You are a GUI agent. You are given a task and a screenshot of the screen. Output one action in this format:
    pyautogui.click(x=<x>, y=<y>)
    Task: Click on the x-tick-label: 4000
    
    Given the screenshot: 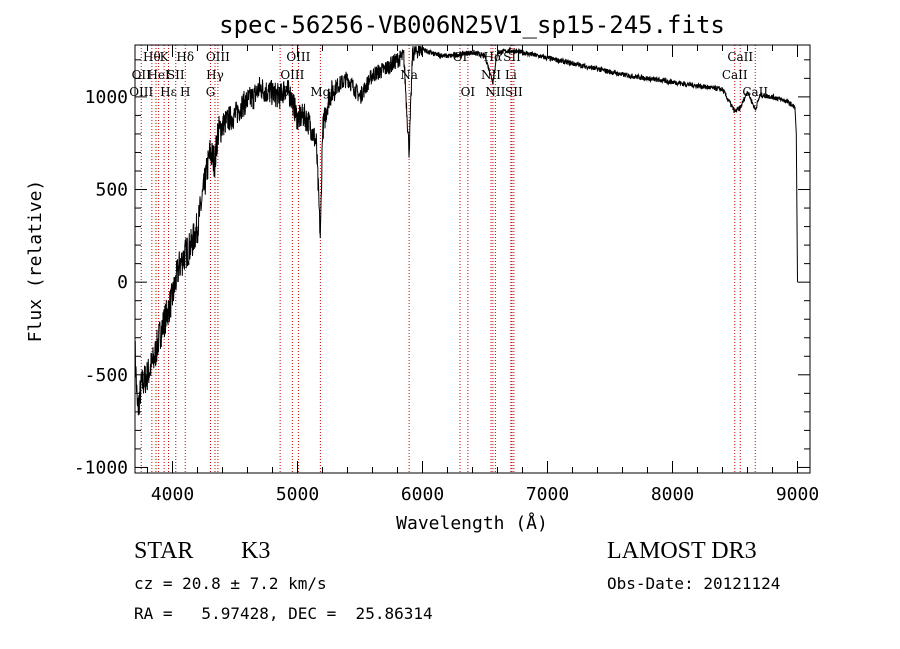 What is the action you would take?
    pyautogui.click(x=172, y=494)
    